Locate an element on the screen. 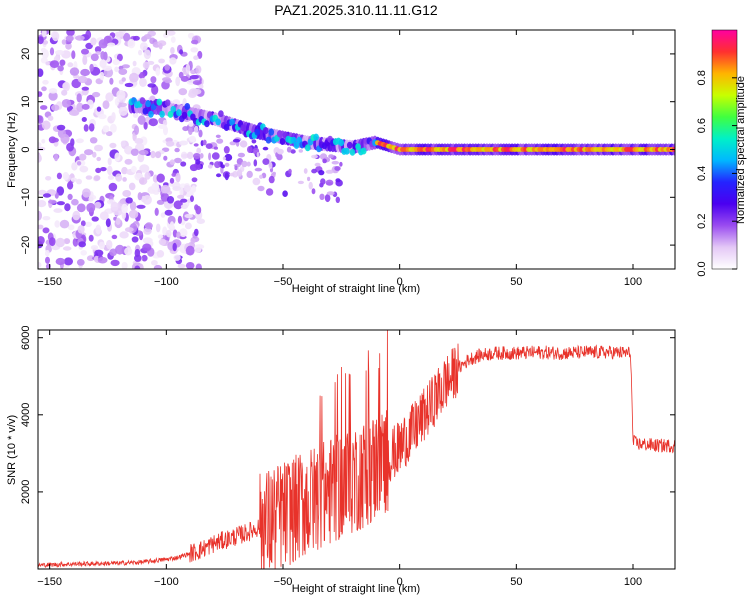 The height and width of the screenshot is (600, 750). x-tick-label: 0 is located at coordinates (400, 582).